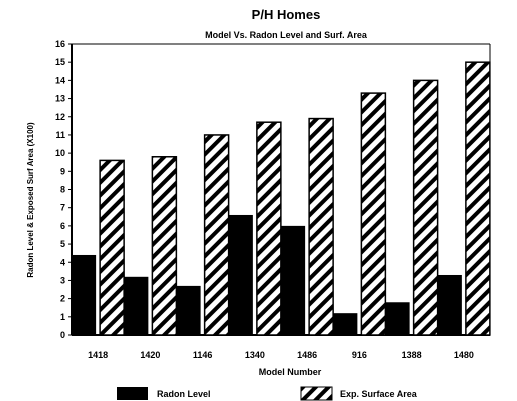 The width and height of the screenshot is (517, 401). Describe the element at coordinates (98, 355) in the screenshot. I see `x-tick-label: 1418` at that location.